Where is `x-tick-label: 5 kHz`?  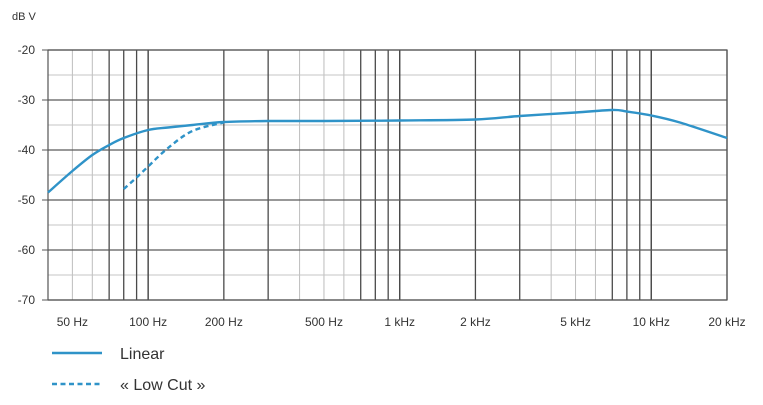 x-tick-label: 5 kHz is located at coordinates (575, 322).